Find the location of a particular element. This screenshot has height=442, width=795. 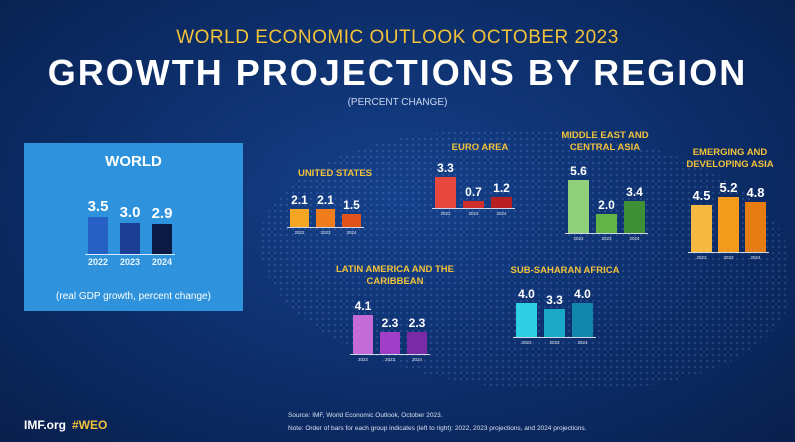

data-label: 2.9 is located at coordinates (162, 213).